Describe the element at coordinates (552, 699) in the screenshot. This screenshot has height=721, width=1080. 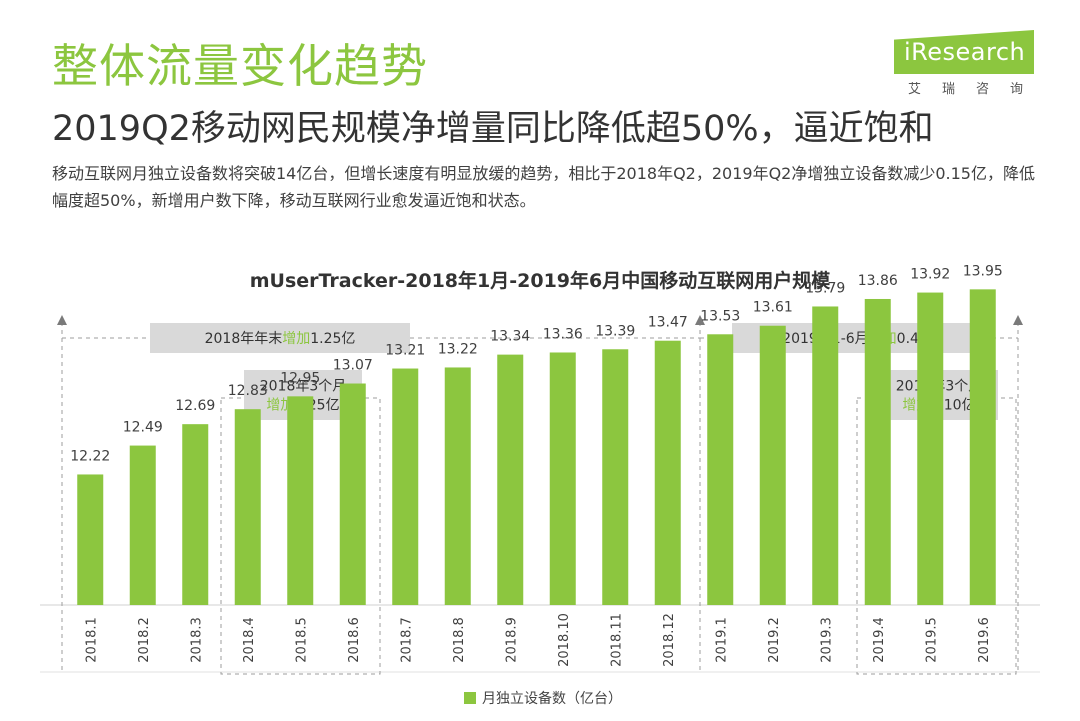
I see `legend-label: 月独立设备数（亿台）` at that location.